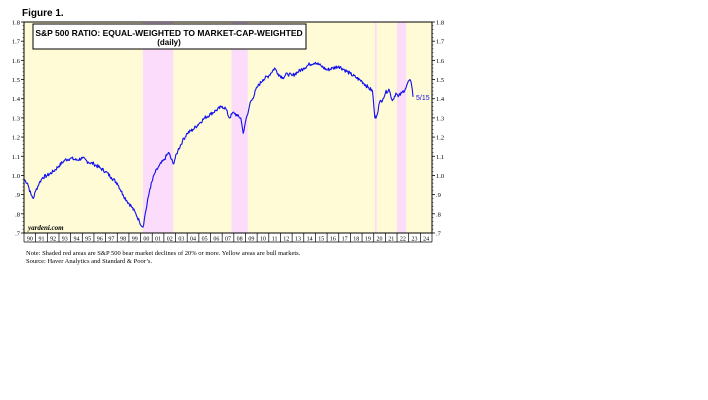 Image resolution: width=708 pixels, height=400 pixels. What do you see at coordinates (205, 240) in the screenshot?
I see `x-tick-label: 05` at bounding box center [205, 240].